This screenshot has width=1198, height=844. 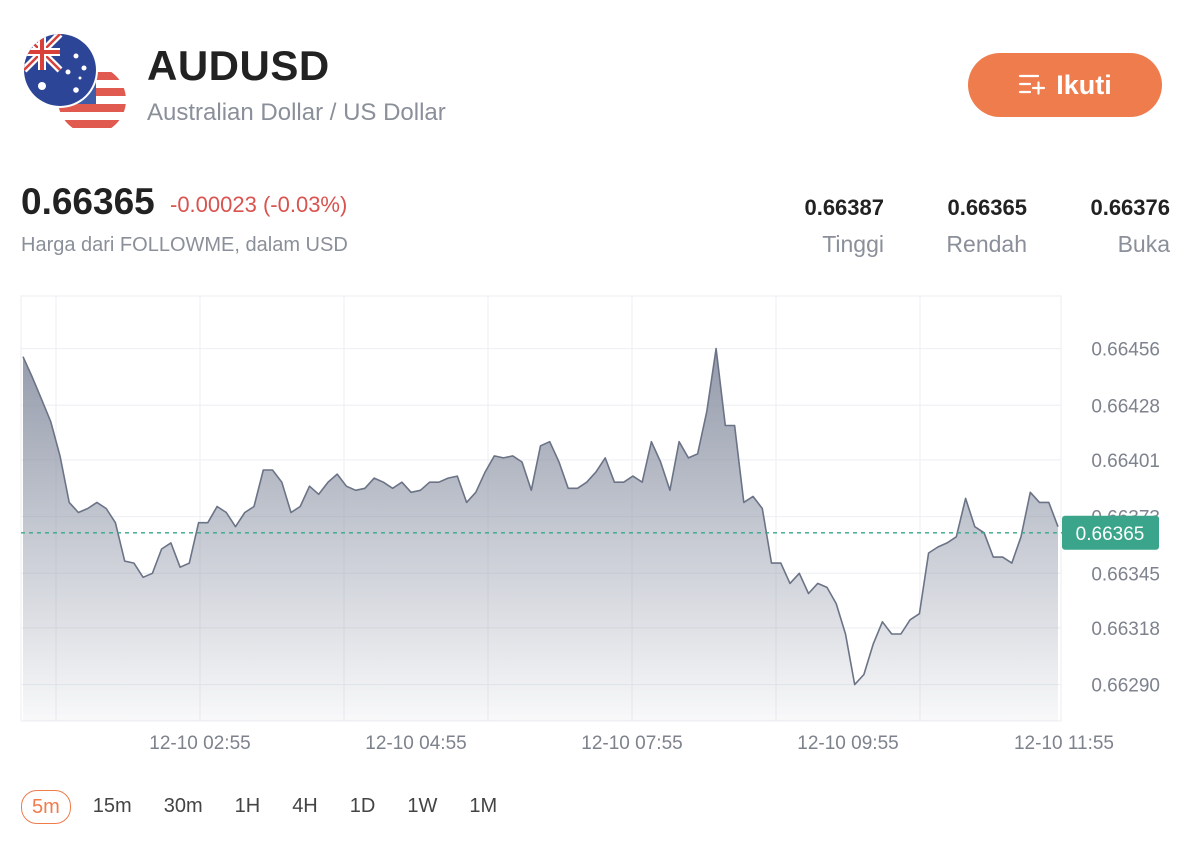 What do you see at coordinates (847, 743) in the screenshot?
I see `x-tick-label: 12-10 09:55` at bounding box center [847, 743].